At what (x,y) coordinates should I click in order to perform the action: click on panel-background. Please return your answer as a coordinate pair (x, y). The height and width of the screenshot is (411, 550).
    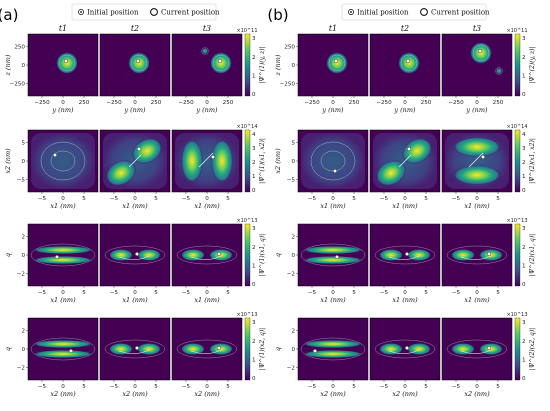
    Looking at the image, I should click on (63, 255).